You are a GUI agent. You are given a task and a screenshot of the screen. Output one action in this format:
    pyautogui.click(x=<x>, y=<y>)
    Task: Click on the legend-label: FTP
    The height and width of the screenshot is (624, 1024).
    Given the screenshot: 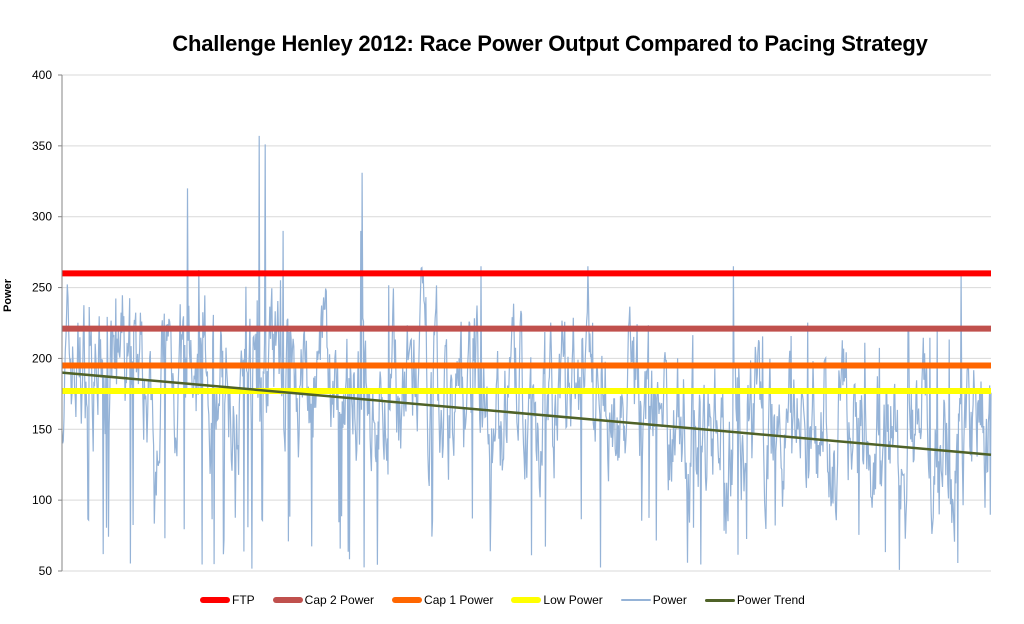 What is the action you would take?
    pyautogui.click(x=243, y=600)
    